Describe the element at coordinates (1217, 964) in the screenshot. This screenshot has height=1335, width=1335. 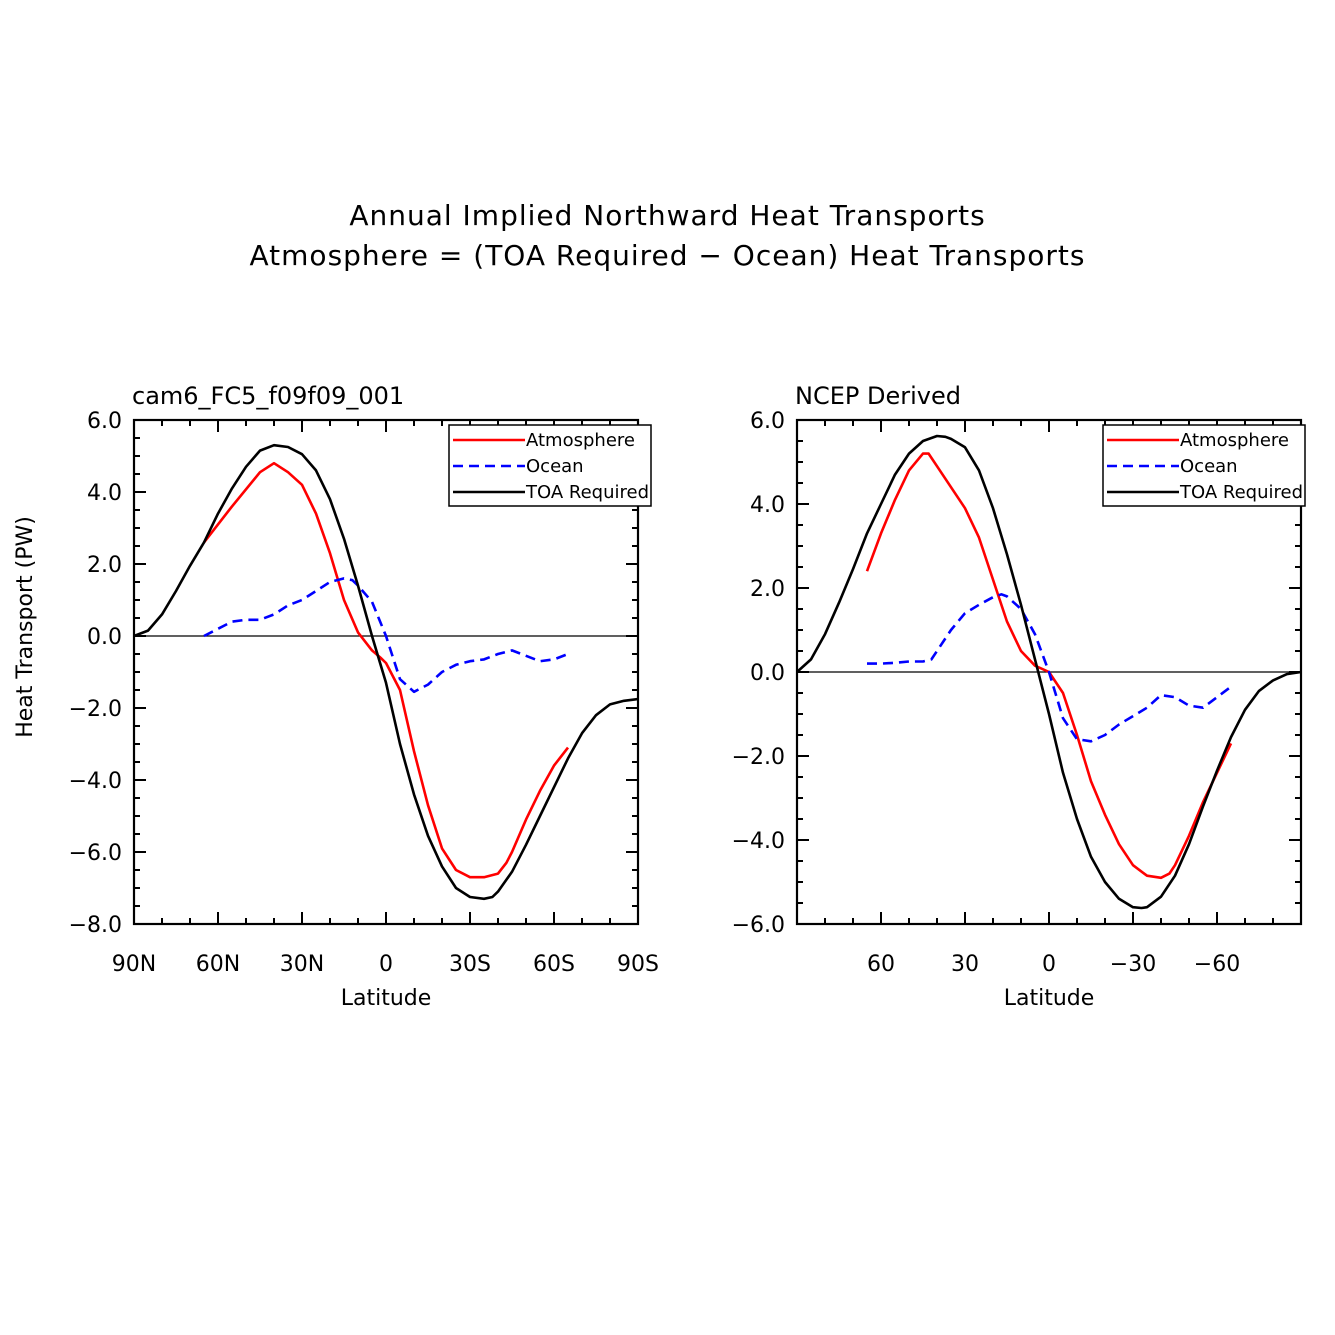
I see `x-tick-label: −60` at that location.